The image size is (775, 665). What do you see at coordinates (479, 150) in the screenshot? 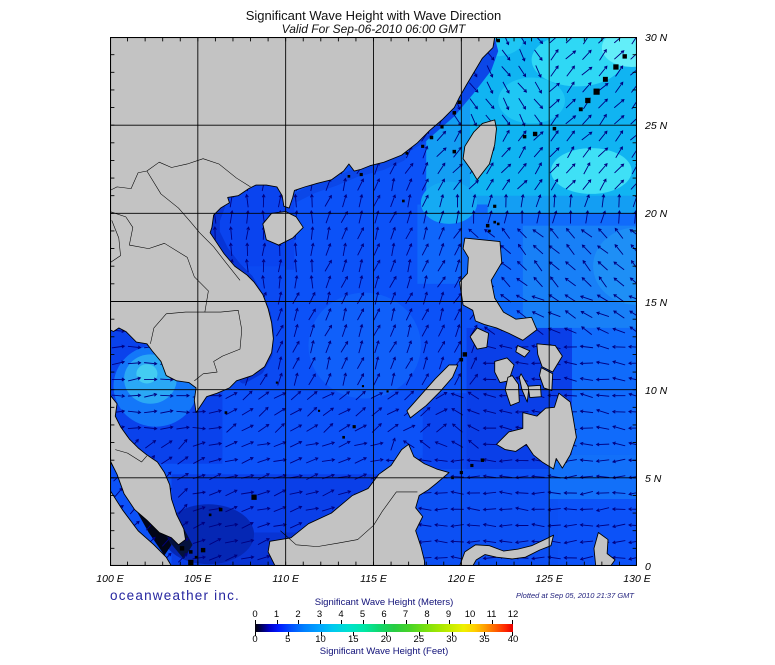
I see `land-taiwan` at bounding box center [479, 150].